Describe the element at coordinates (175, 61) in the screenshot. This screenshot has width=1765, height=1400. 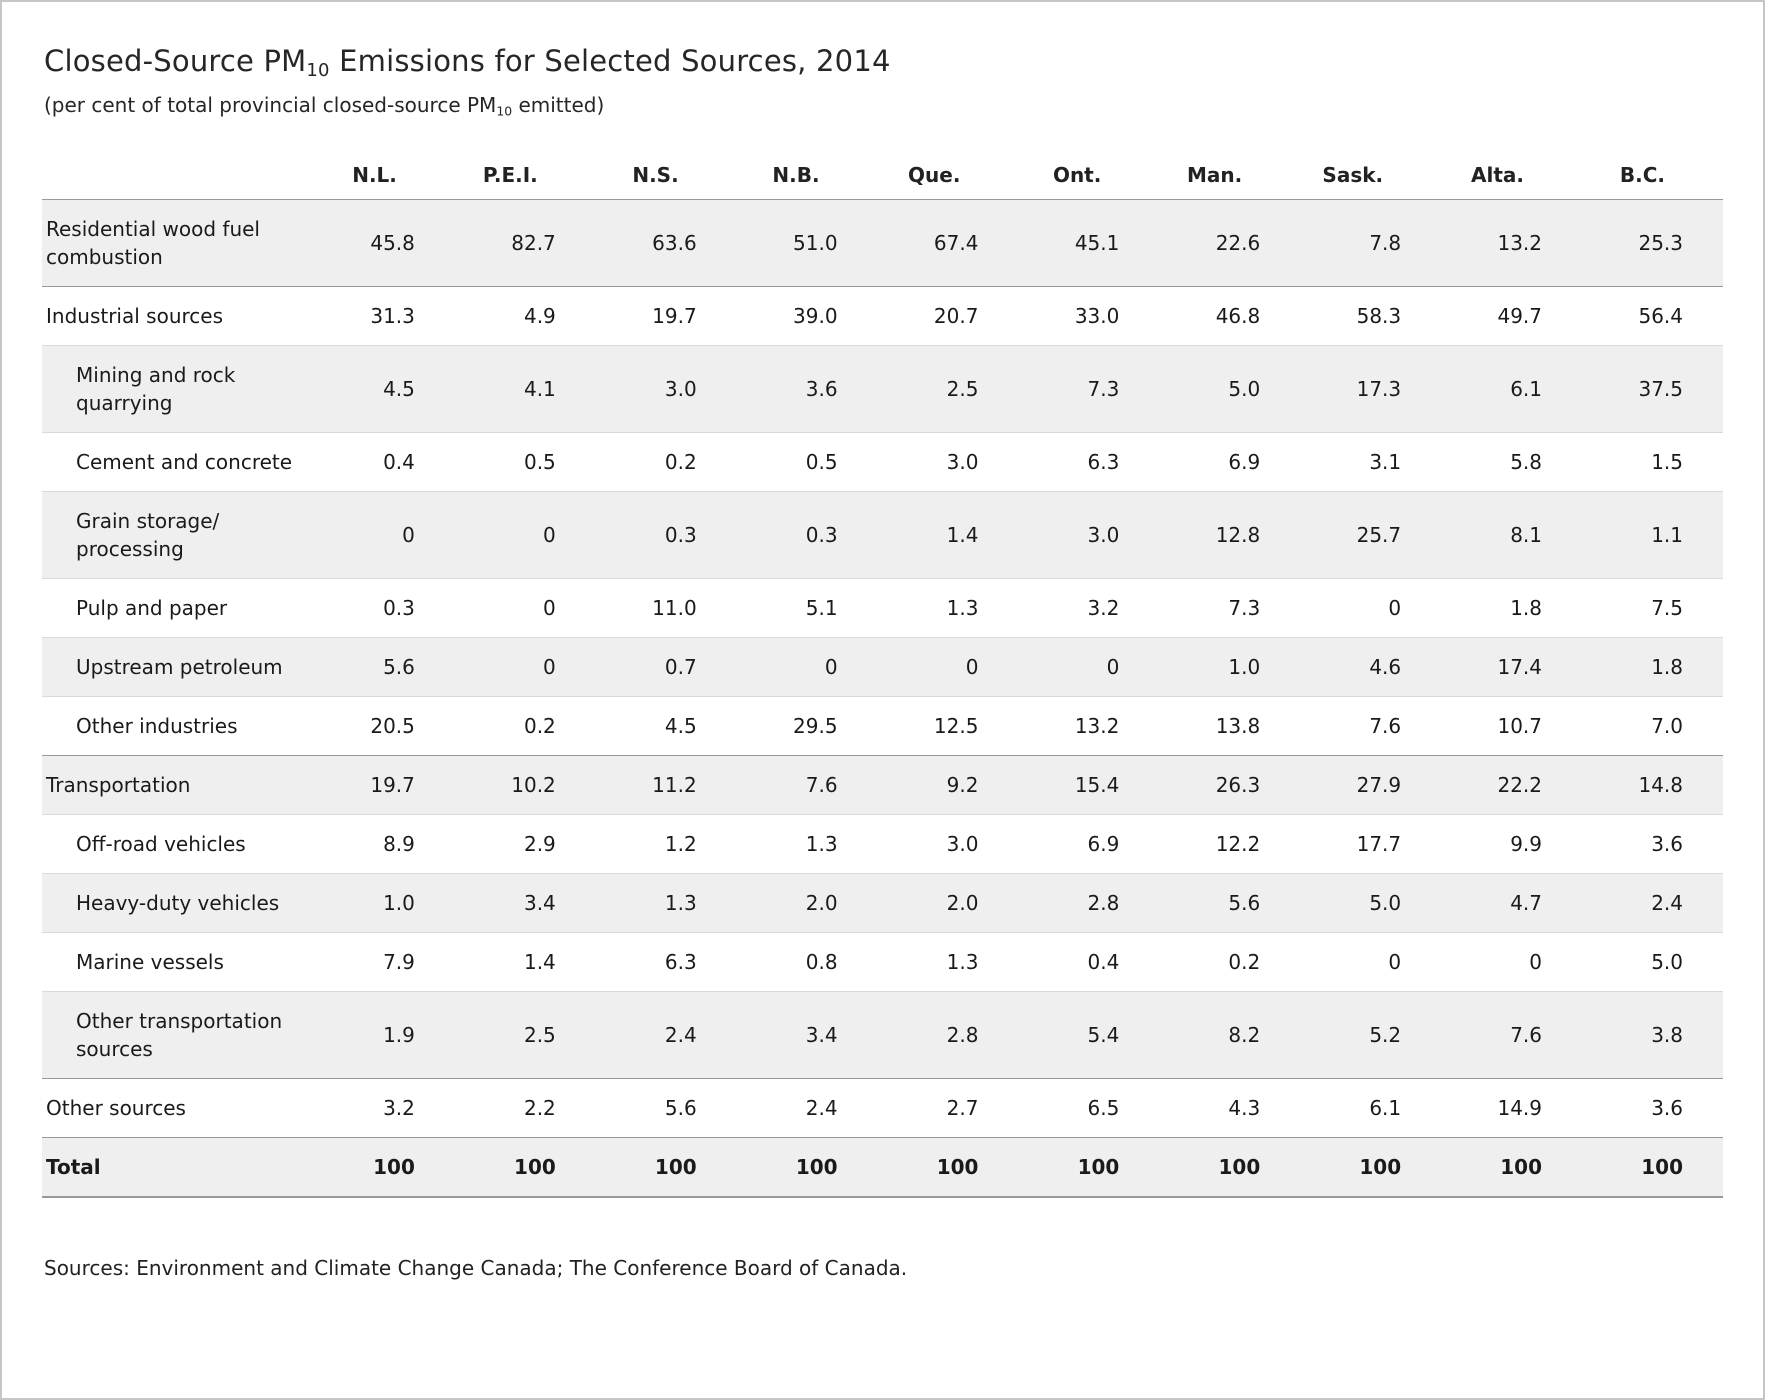
I see `title-text-pre: Closed-Source PM` at that location.